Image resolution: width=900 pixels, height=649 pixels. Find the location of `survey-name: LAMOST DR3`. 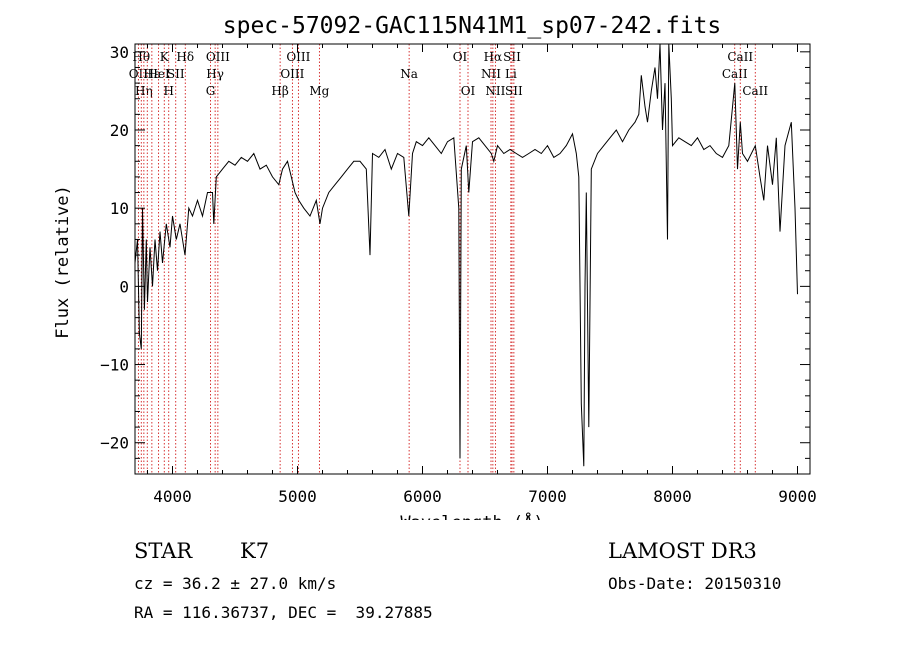

survey-name: LAMOST DR3 is located at coordinates (682, 551).